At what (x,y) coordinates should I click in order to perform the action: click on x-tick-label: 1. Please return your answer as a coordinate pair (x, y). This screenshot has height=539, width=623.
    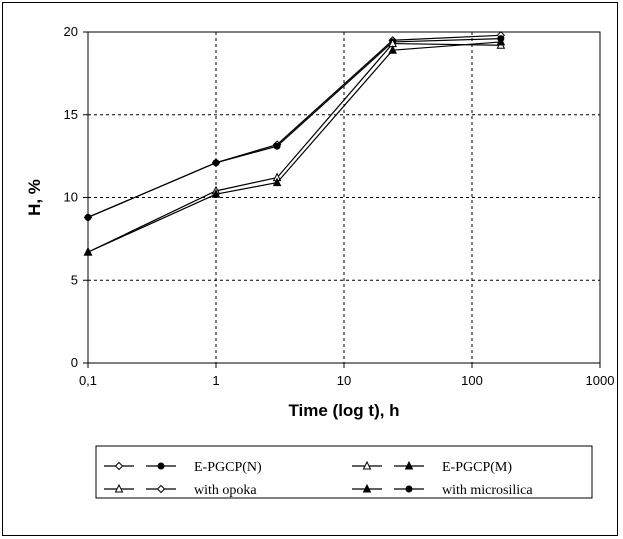
    Looking at the image, I should click on (215, 380).